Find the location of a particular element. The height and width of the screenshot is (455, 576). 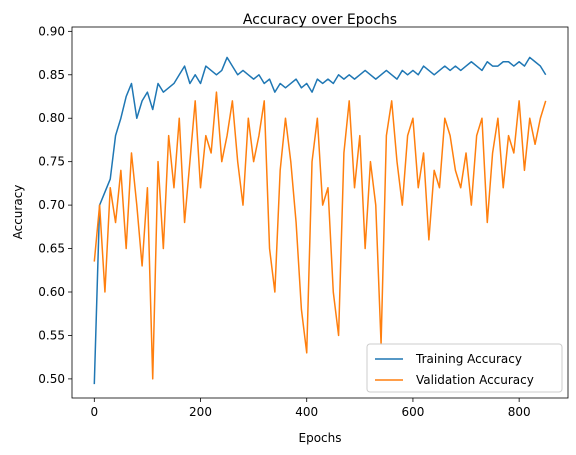

y-axis: 0.50 0.55 0.60 0.65 0.70 0.75 0.80 0.85 0.90 is located at coordinates (55, 205).